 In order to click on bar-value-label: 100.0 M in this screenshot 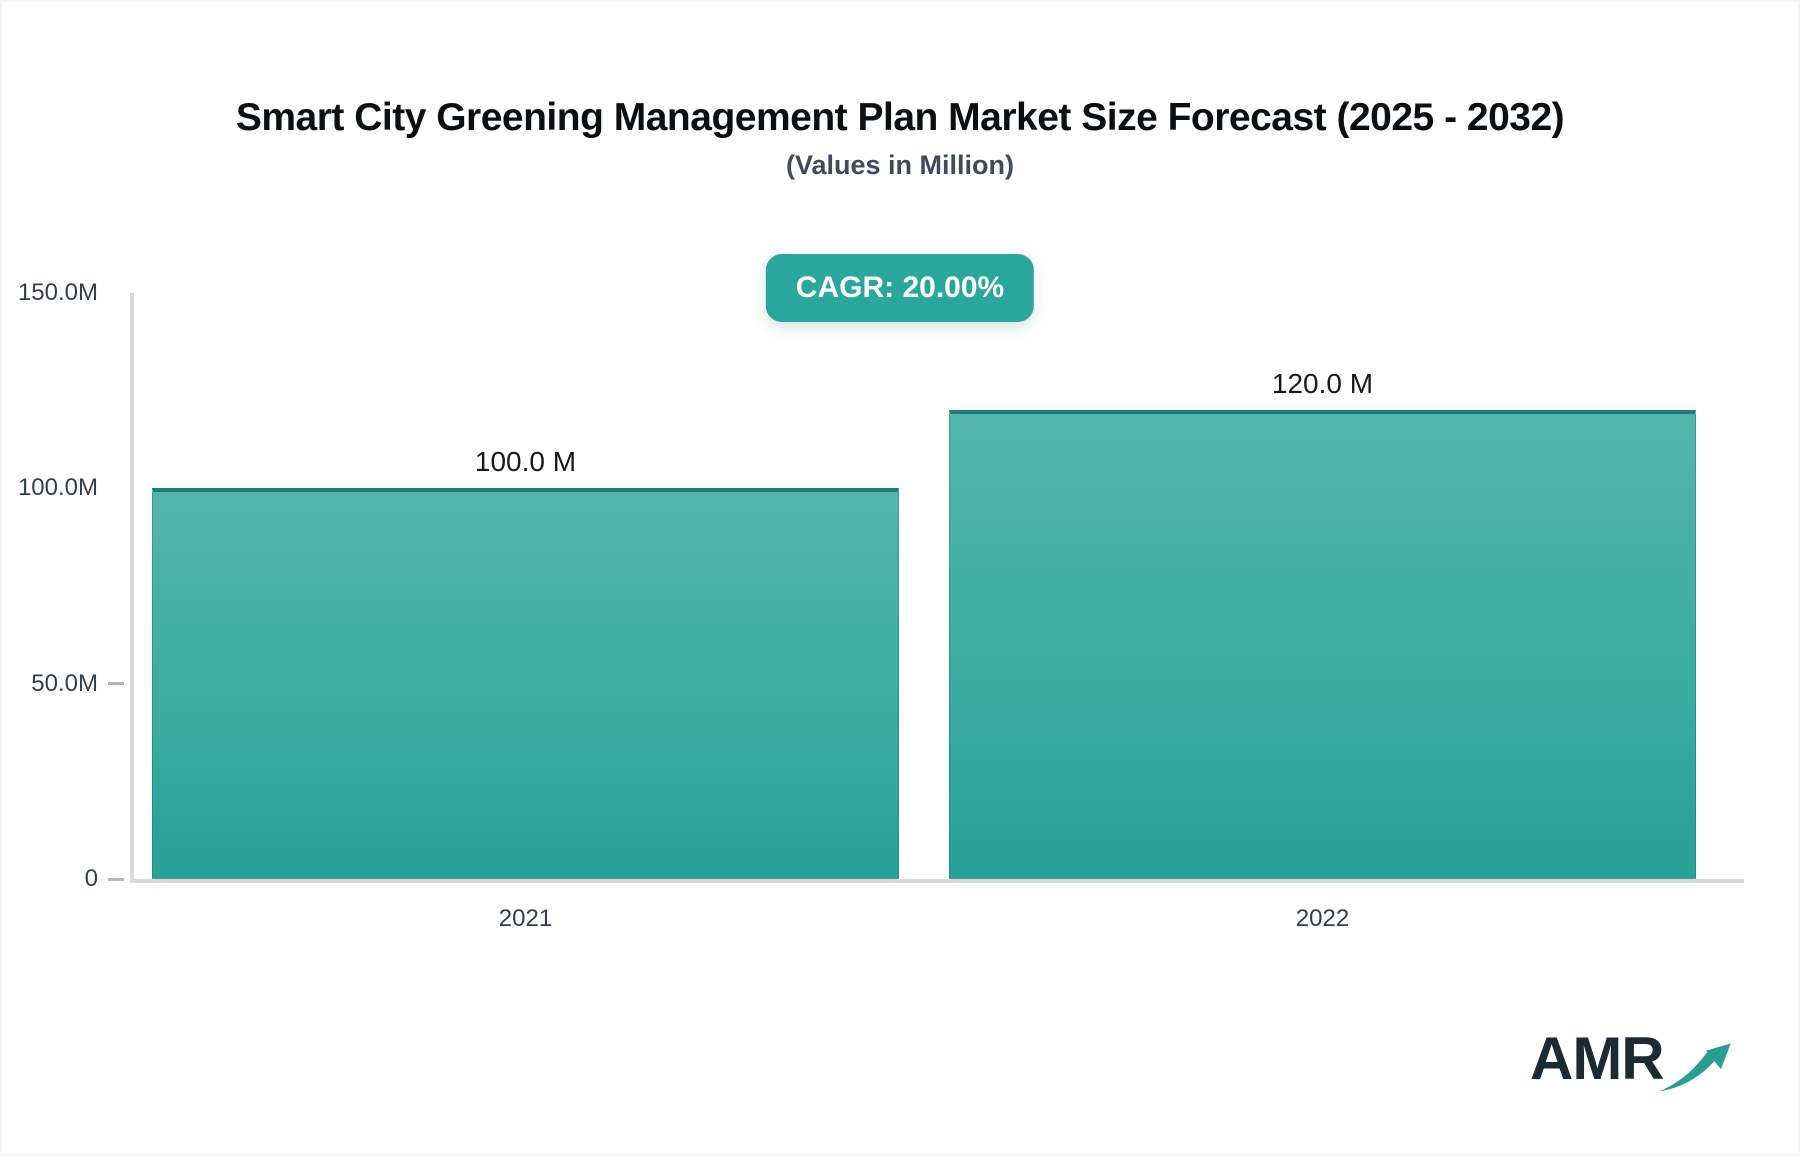, I will do `click(525, 462)`.